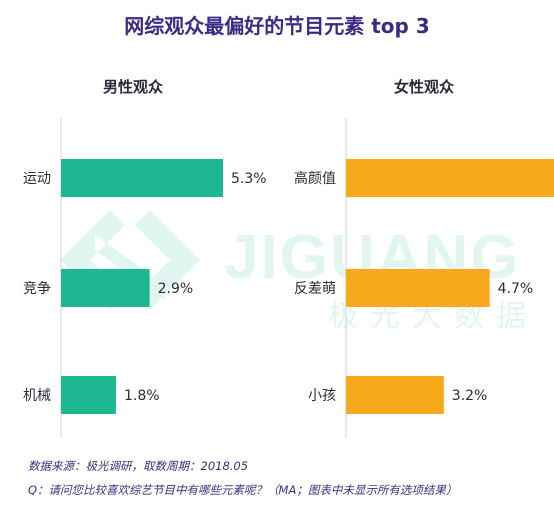 Image resolution: width=554 pixels, height=508 pixels. What do you see at coordinates (322, 396) in the screenshot?
I see `female-category-label-3: 小孩` at bounding box center [322, 396].